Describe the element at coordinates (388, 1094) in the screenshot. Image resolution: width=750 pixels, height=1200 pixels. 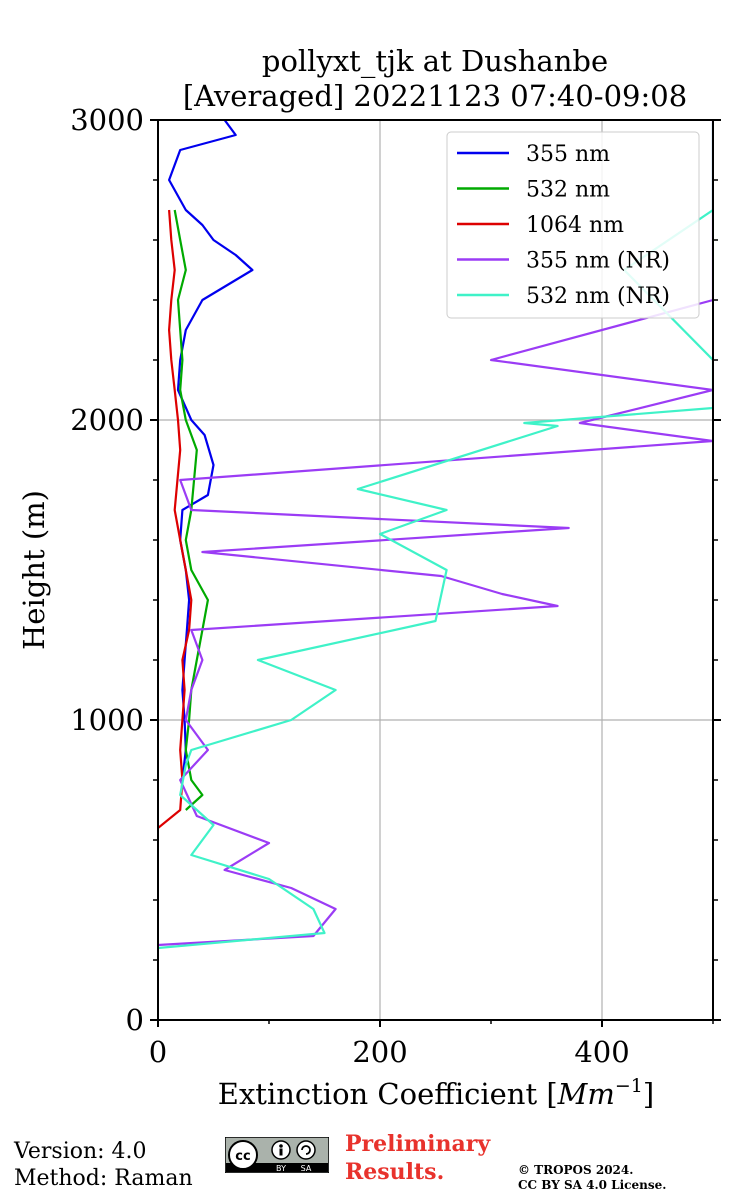
I see `x-axis-label-text: Extinction Coefficient [` at that location.